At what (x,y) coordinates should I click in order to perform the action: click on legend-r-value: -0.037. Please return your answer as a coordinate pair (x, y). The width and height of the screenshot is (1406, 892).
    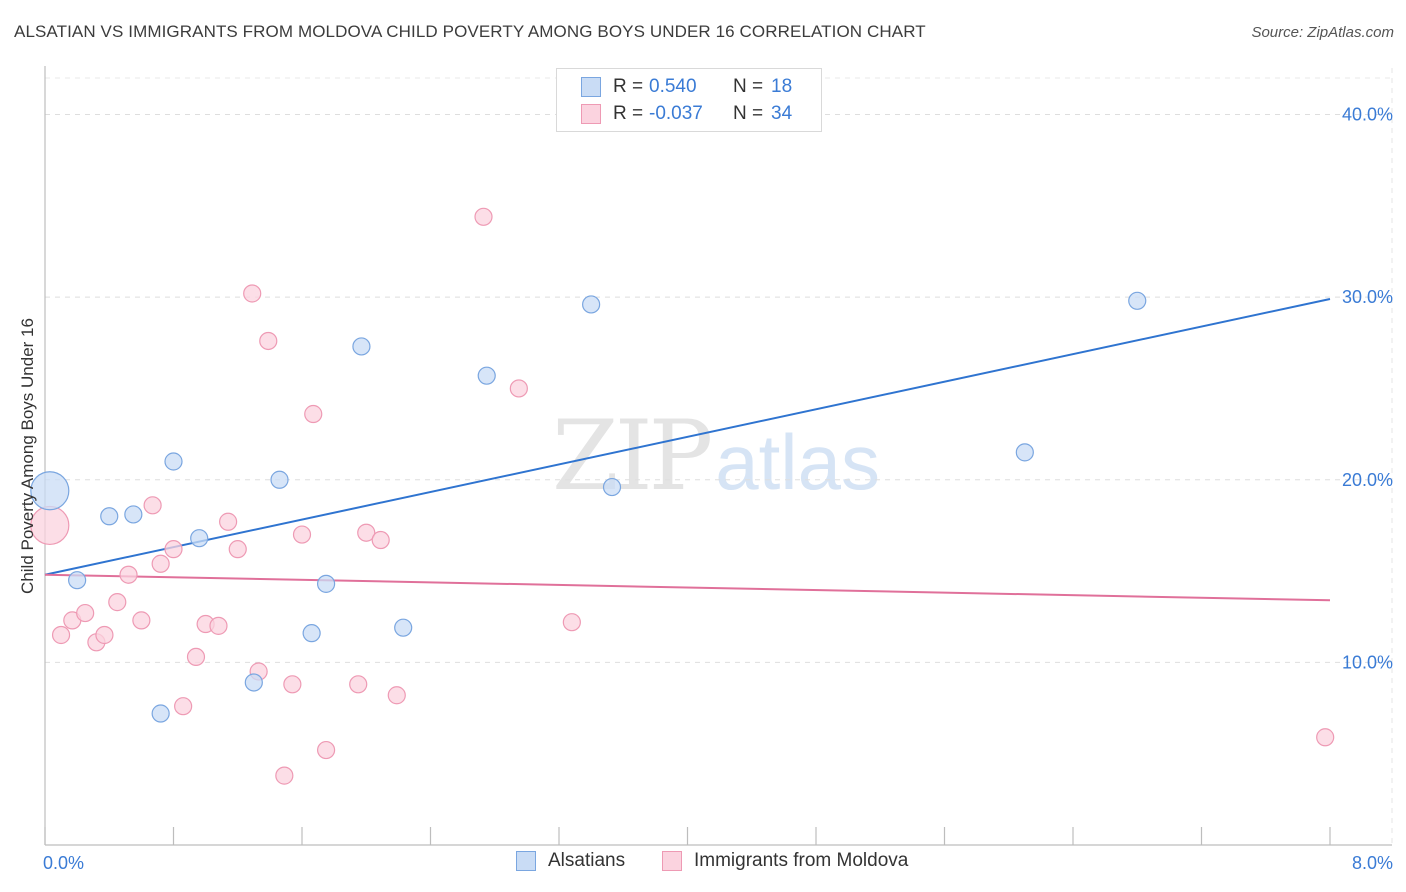
    Looking at the image, I should click on (676, 113).